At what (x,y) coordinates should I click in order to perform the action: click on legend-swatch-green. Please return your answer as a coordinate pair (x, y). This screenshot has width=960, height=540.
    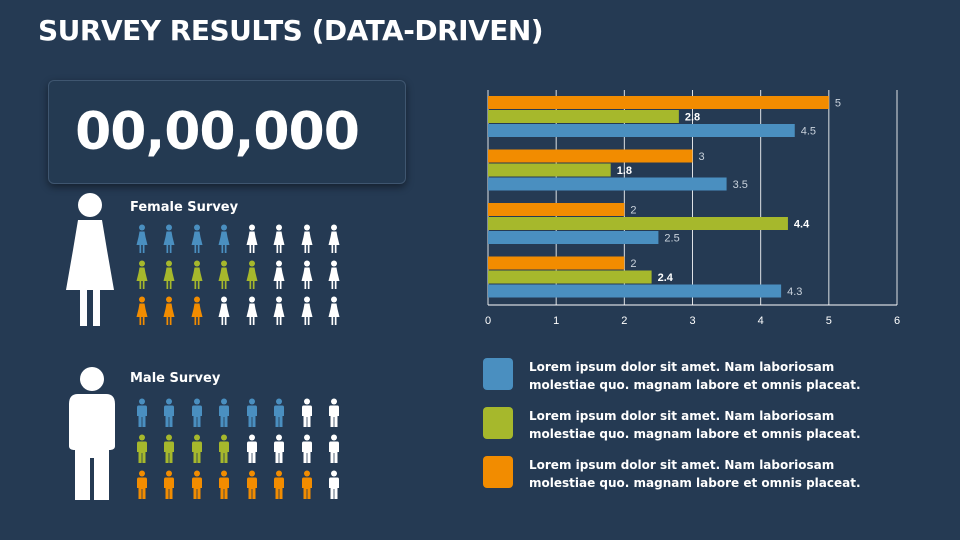
    Looking at the image, I should click on (498, 423).